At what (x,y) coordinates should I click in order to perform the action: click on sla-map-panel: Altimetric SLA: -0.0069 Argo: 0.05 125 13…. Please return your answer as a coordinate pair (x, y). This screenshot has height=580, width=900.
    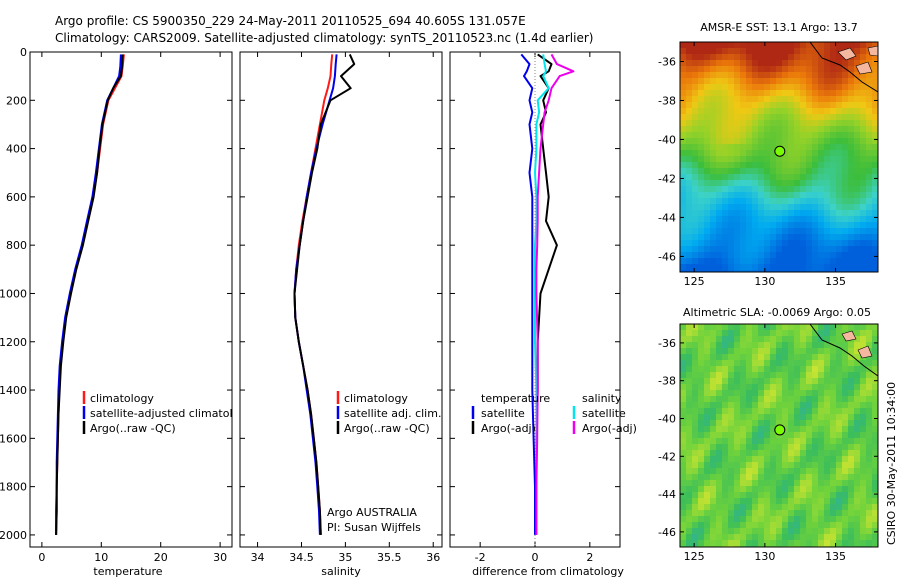
    Looking at the image, I should click on (768, 434).